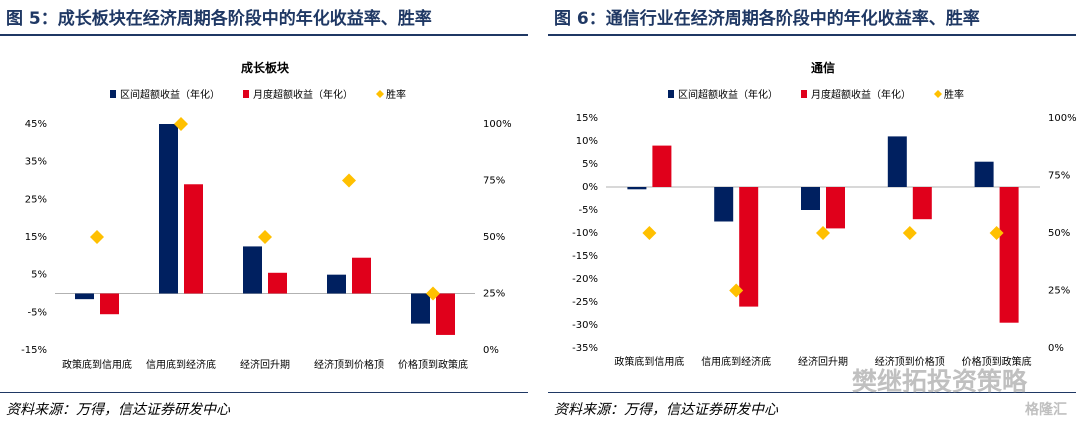 Image resolution: width=1080 pixels, height=425 pixels. I want to click on watermark-brand: 格隆汇, so click(1046, 410).